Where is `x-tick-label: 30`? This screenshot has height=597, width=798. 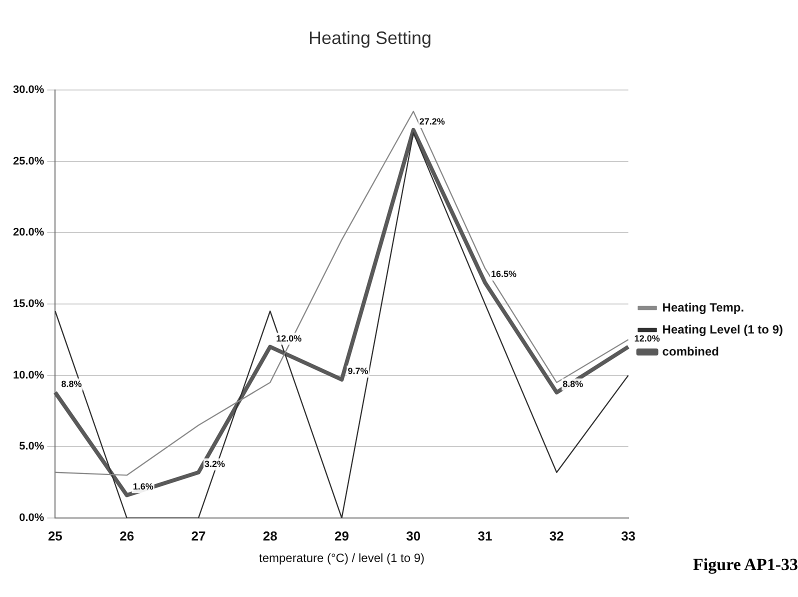 x-tick-label: 30 is located at coordinates (413, 536).